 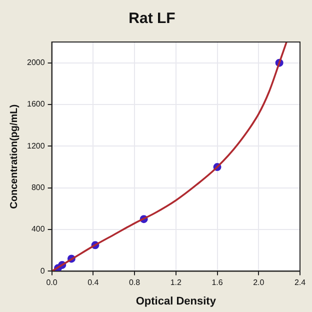 I want to click on y-axis-title: Concentration(pg/mL), so click(x=14, y=156).